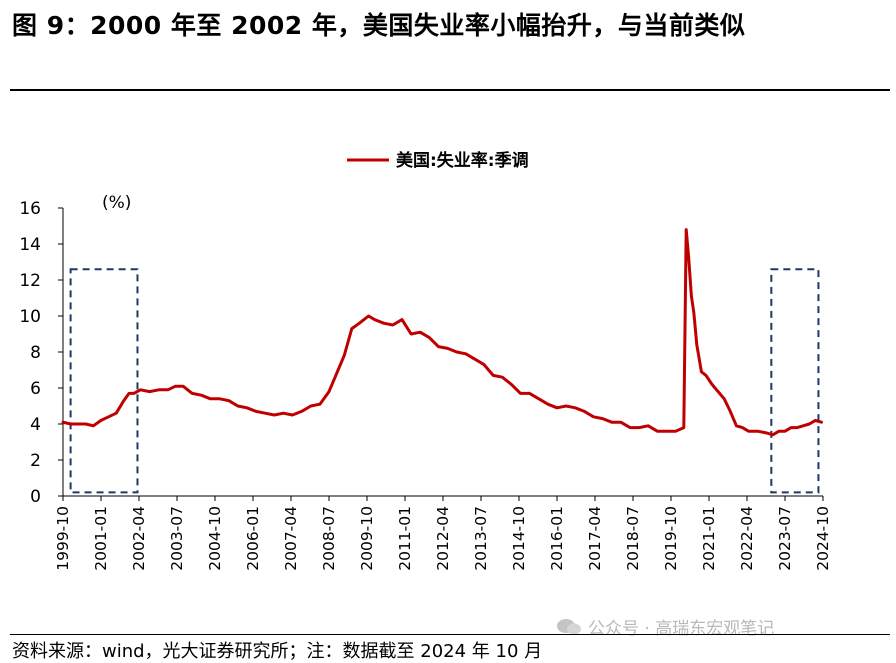 This screenshot has width=896, height=663. Describe the element at coordinates (253, 538) in the screenshot. I see `x-tick-label: 2006-01` at that location.